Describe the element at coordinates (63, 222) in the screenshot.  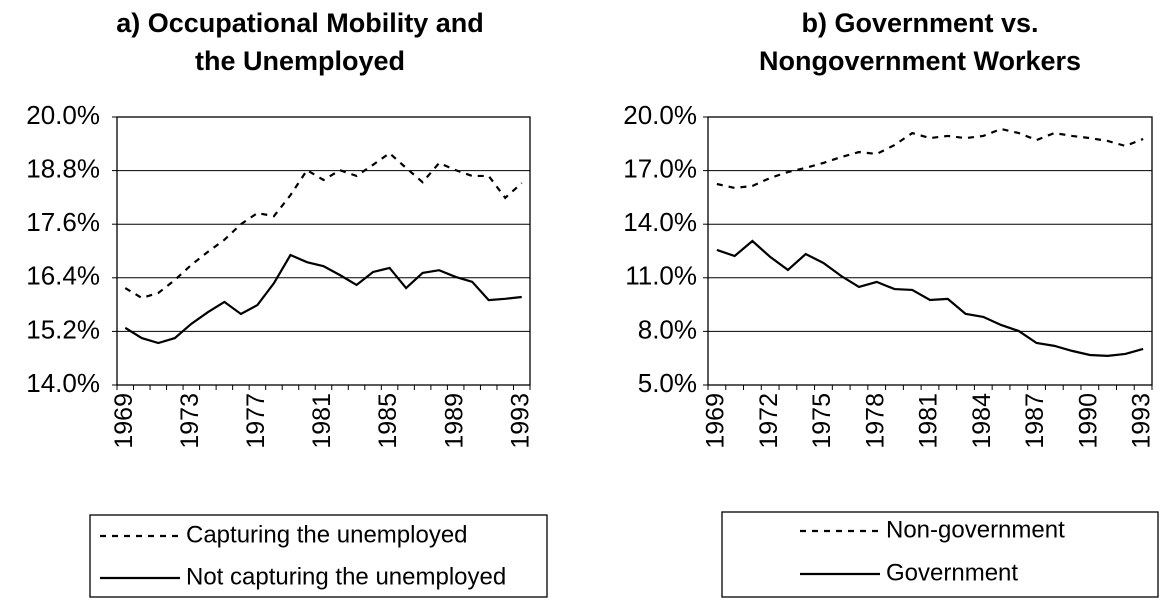
I see `y-tick-label: 17.6%` at that location.